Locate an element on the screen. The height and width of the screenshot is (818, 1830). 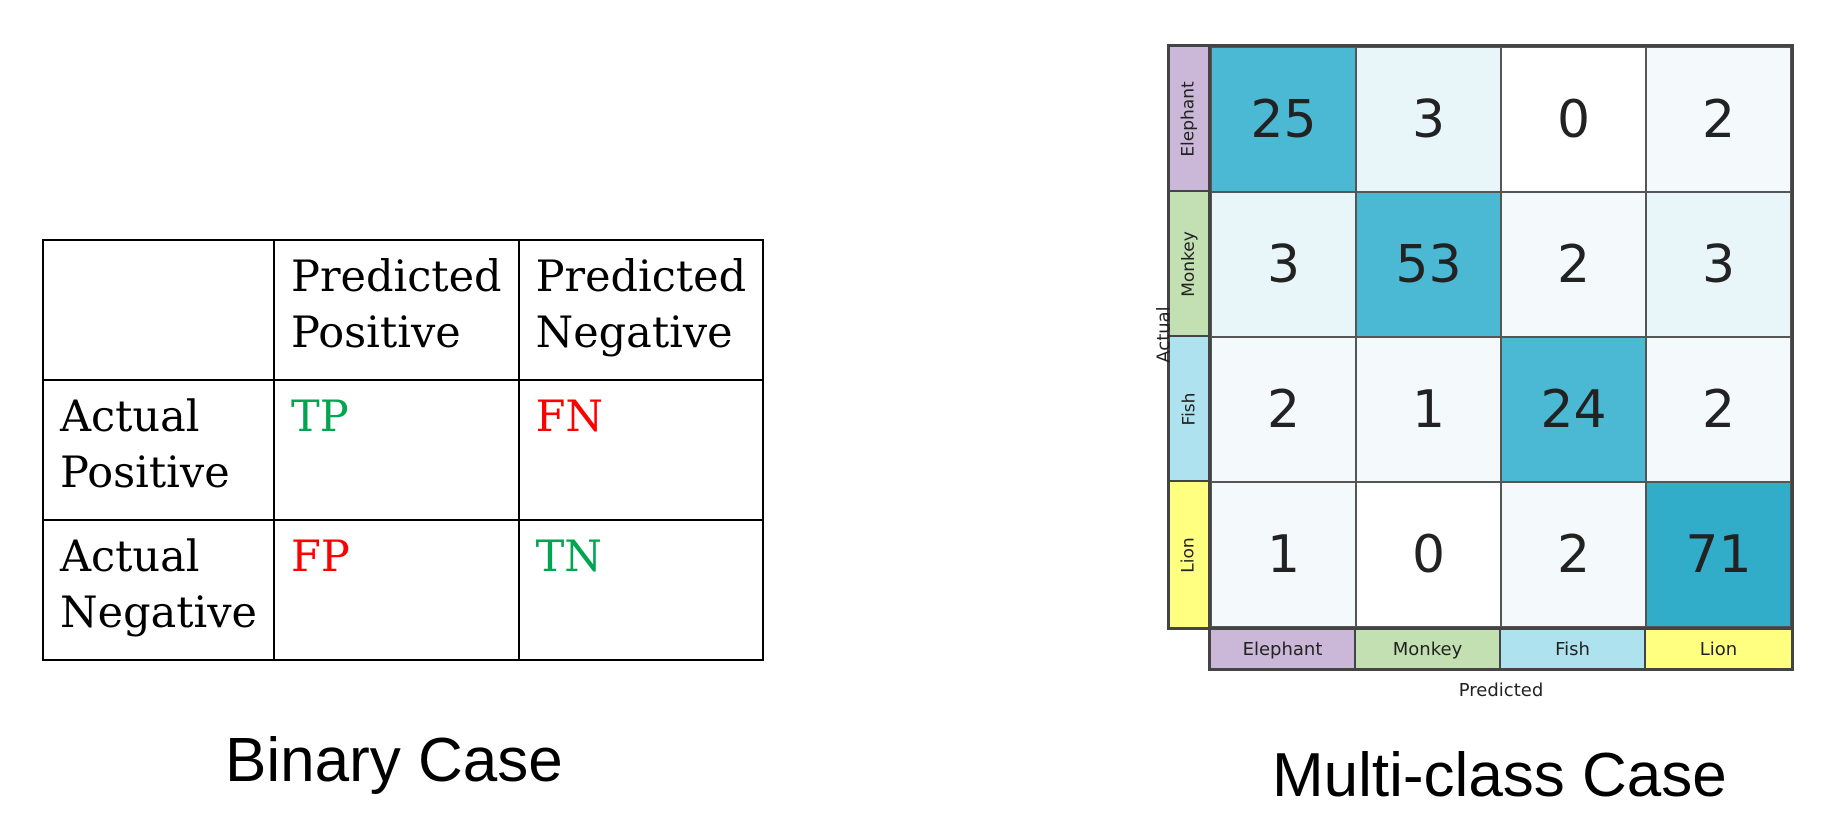
matrix-cell-fish-monkey: 1 is located at coordinates (1428, 409).